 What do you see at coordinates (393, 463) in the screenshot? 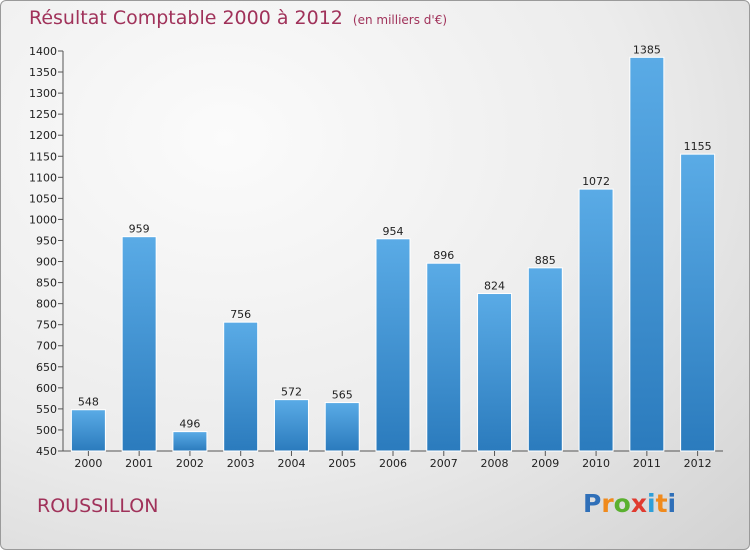
I see `x-tick-label: 2006` at bounding box center [393, 463].